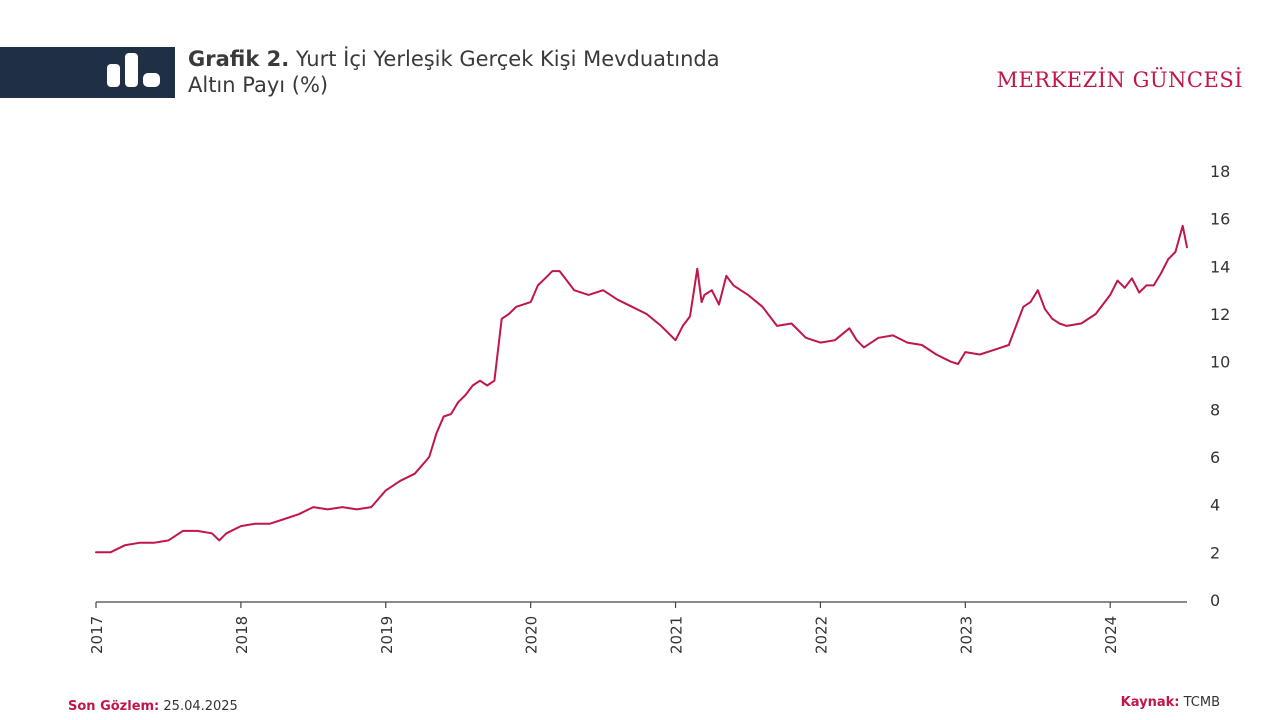  I want to click on chart-title-line2: Altın Payı (%), so click(258, 85).